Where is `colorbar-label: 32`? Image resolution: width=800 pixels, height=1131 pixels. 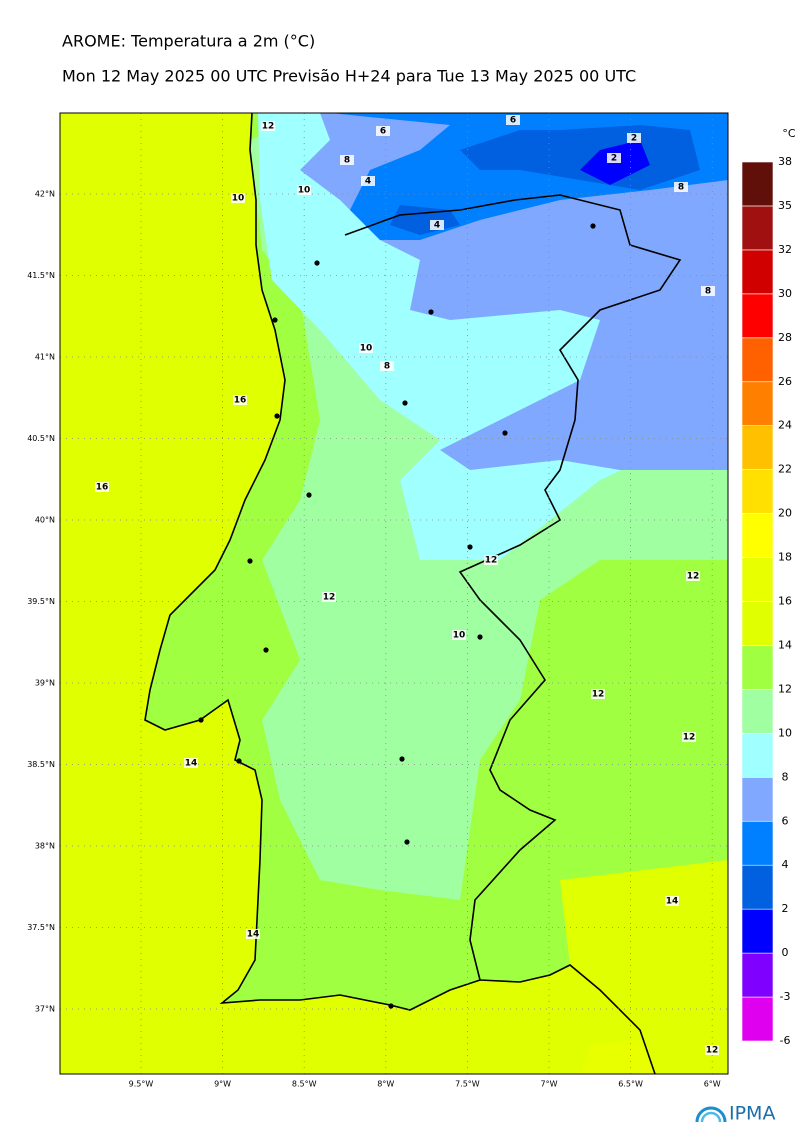 colorbar-label: 32 is located at coordinates (785, 249).